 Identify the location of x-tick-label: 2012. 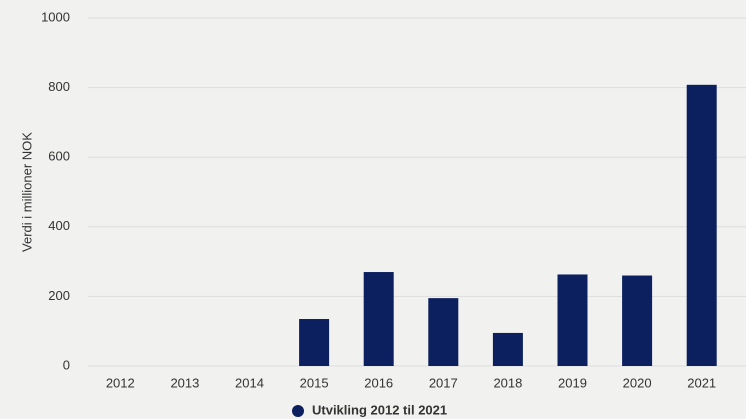
(120, 382).